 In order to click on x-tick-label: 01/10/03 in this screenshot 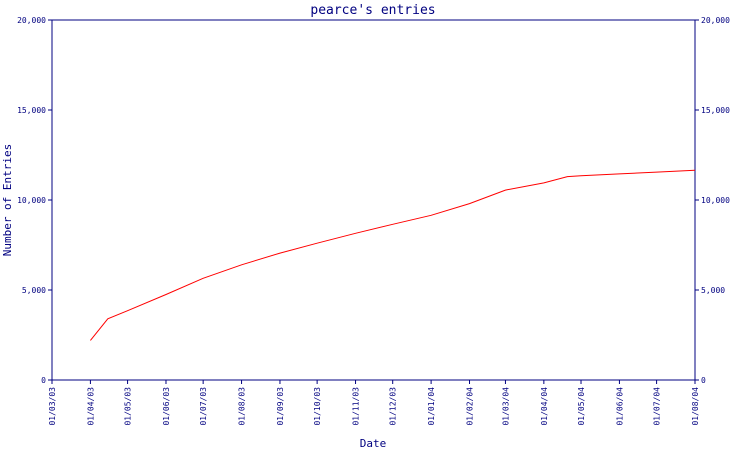, I will do `click(317, 406)`.